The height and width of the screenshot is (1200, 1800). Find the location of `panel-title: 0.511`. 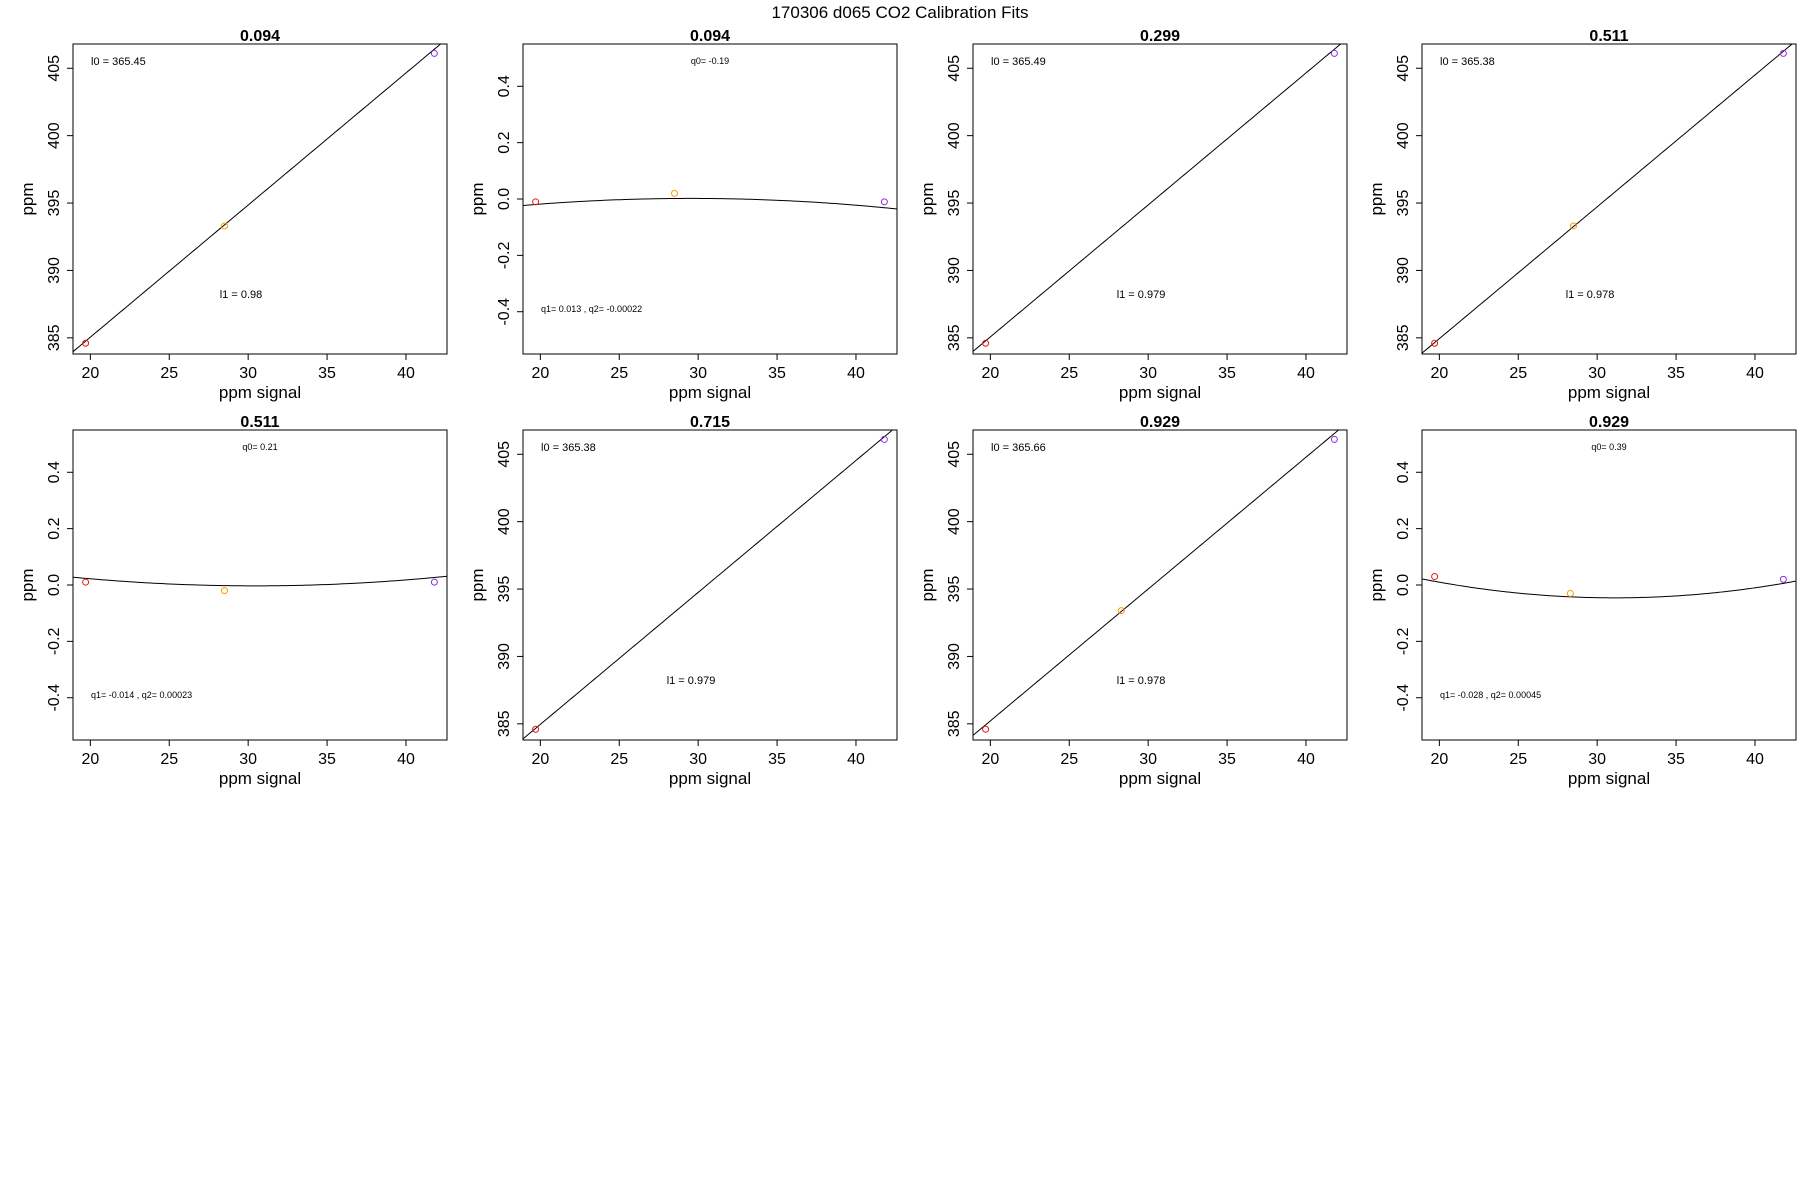

panel-title: 0.511 is located at coordinates (259, 422).